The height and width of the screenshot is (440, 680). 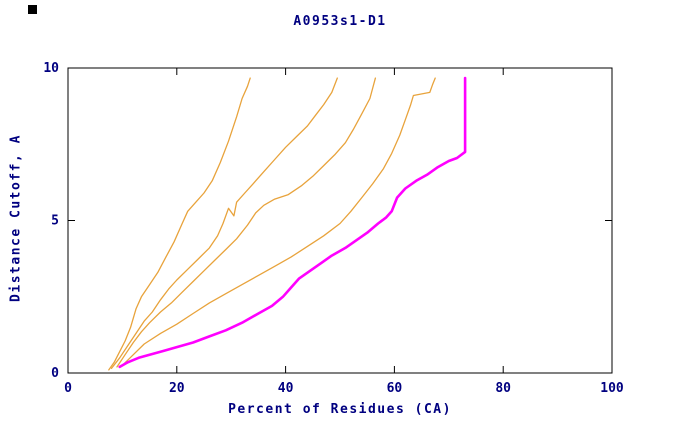 I want to click on x-tick-label: 60, so click(x=395, y=388).